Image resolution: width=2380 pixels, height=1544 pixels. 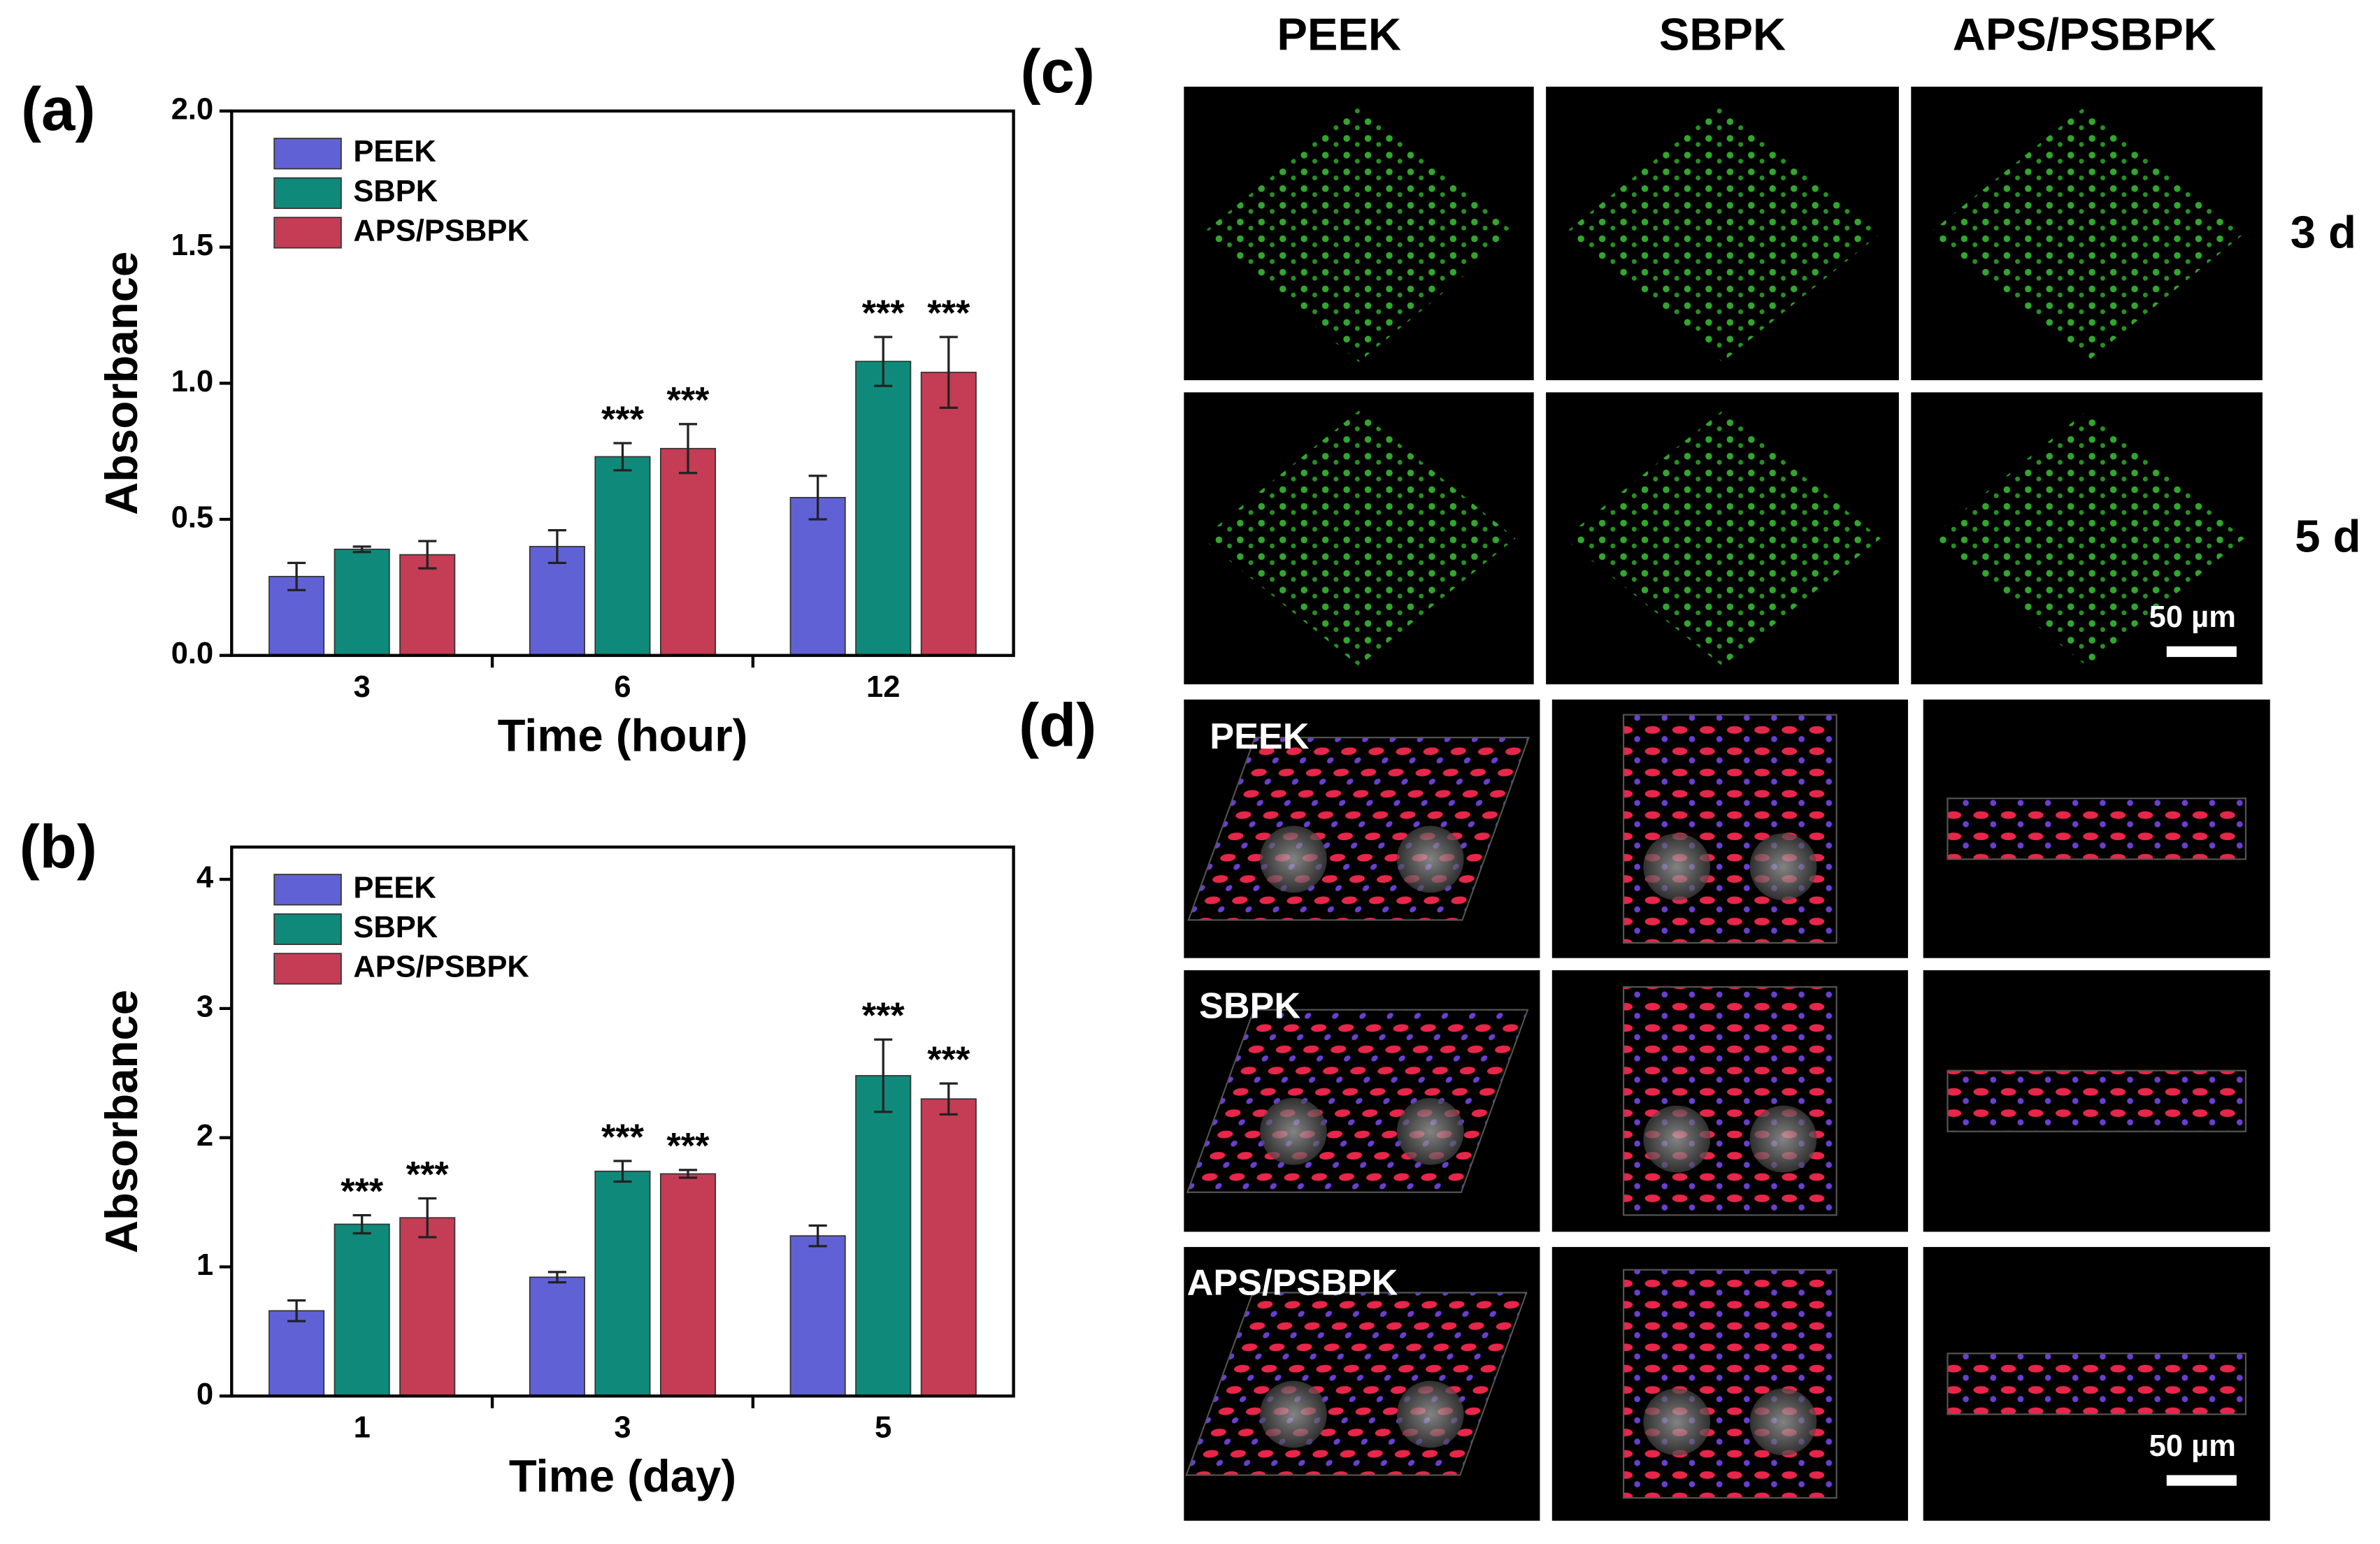 I want to click on x-tick-label: 5, so click(x=883, y=1428).